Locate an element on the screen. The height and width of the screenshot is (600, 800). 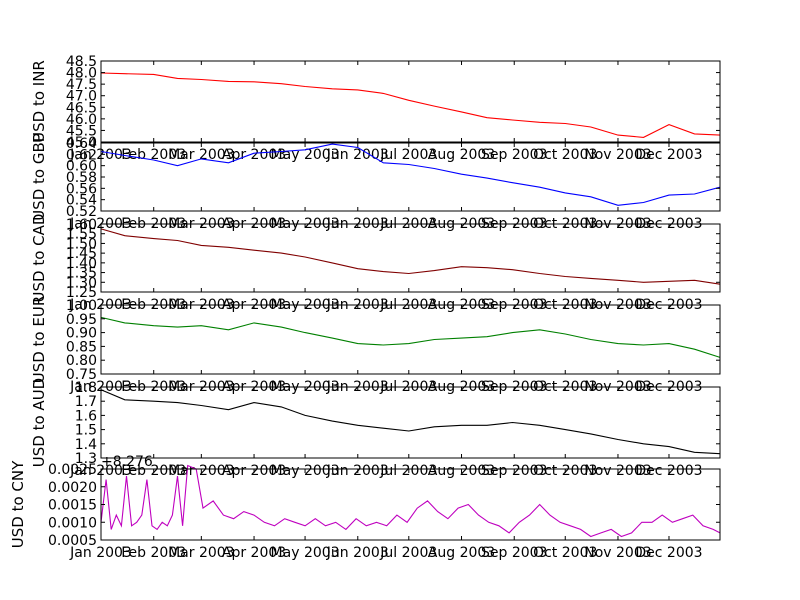
y-tick-label: 0.58 is located at coordinates (81, 178).